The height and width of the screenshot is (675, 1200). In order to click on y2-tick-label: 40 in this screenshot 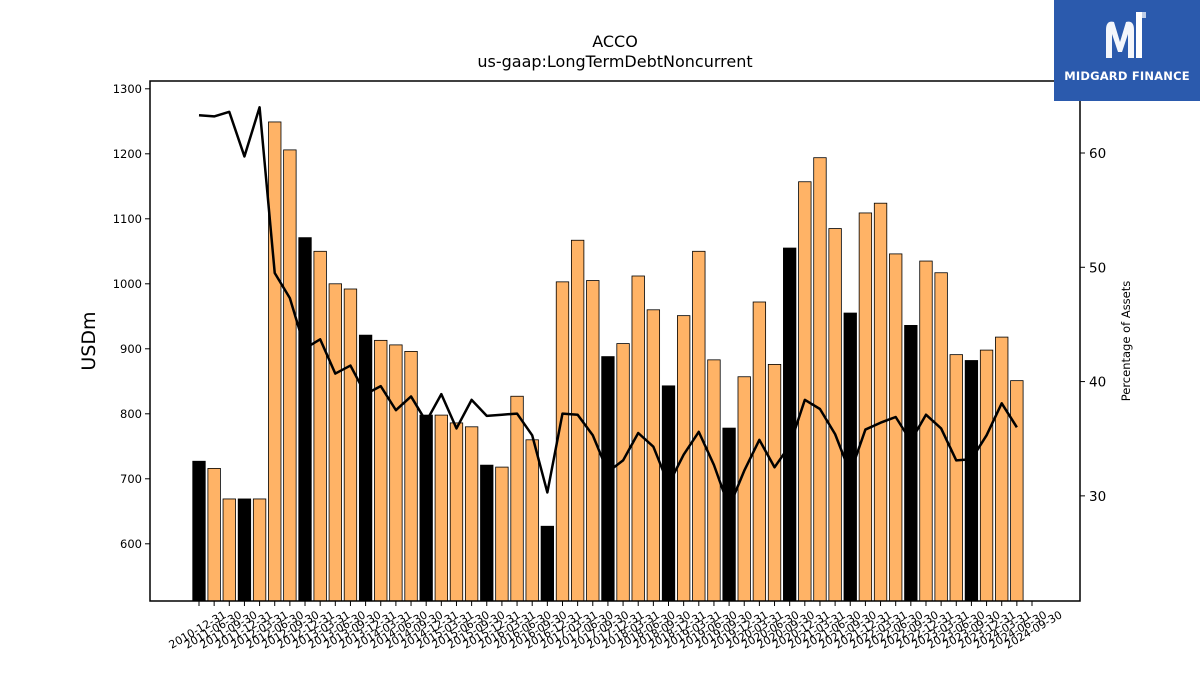, I will do `click(1097, 383)`.